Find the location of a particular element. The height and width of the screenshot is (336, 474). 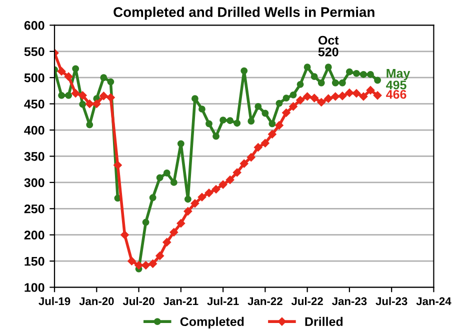

x-tick-label: Jul-19 is located at coordinates (54, 301).